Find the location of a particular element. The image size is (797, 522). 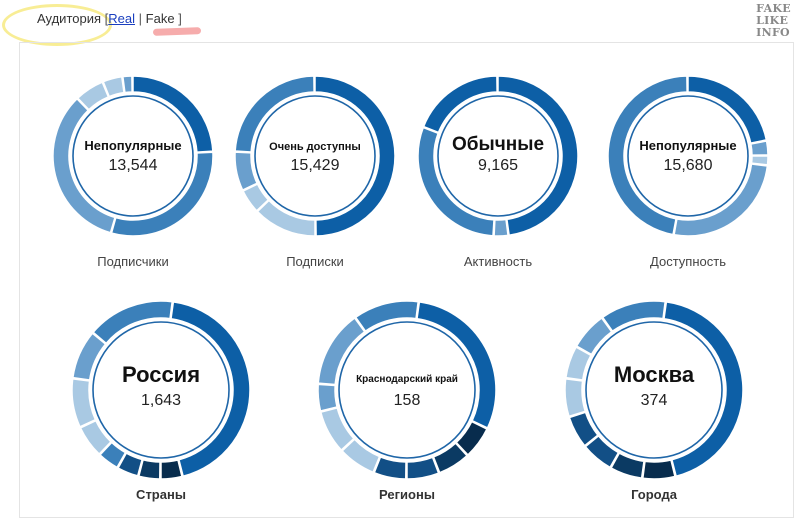

chart-caption: Активность is located at coordinates (498, 261).